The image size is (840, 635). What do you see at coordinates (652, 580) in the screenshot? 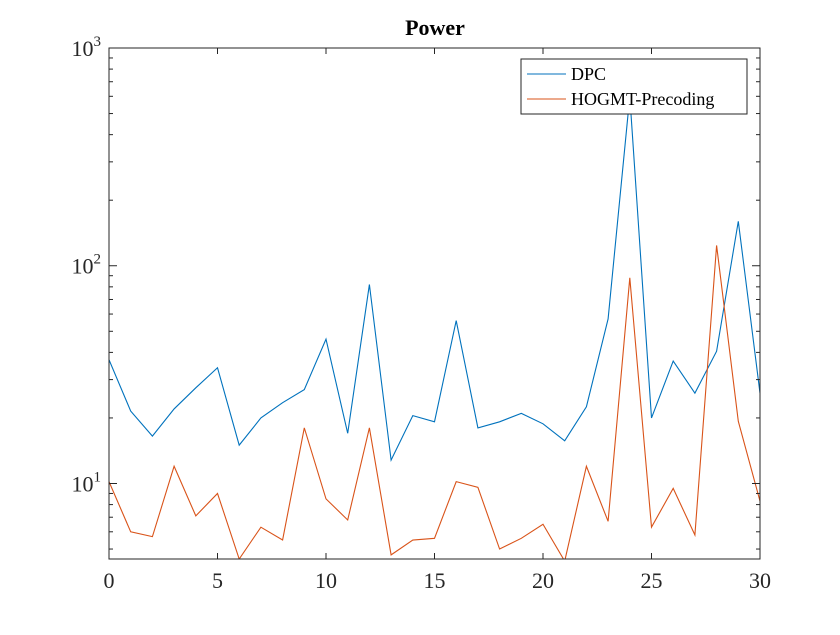
I see `x-tick-label: 25` at bounding box center [652, 580].